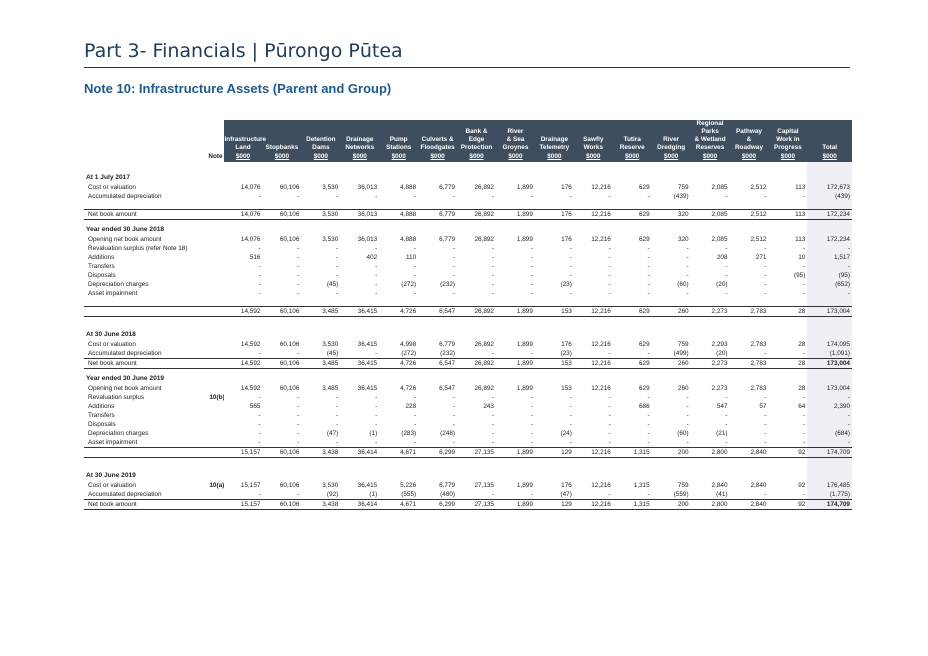 Image resolution: width=928 pixels, height=656 pixels. What do you see at coordinates (829, 354) in the screenshot?
I see `total-cell: (1,091)` at bounding box center [829, 354].